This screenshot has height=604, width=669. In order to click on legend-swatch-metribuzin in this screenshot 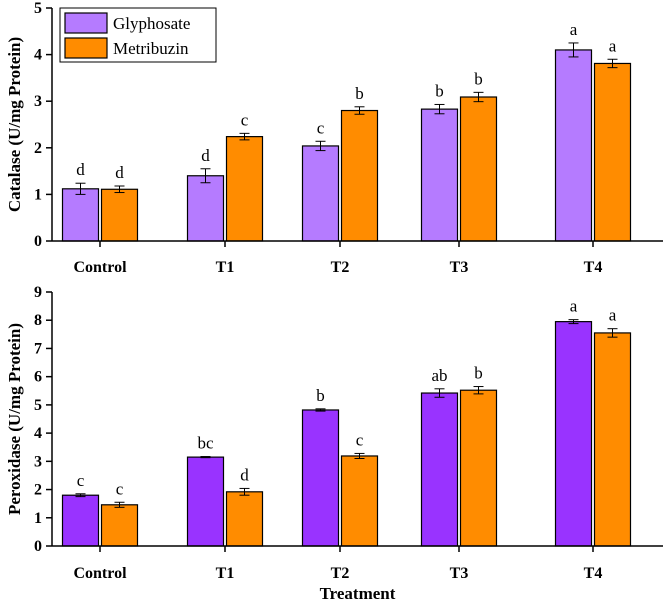, I will do `click(86, 48)`.